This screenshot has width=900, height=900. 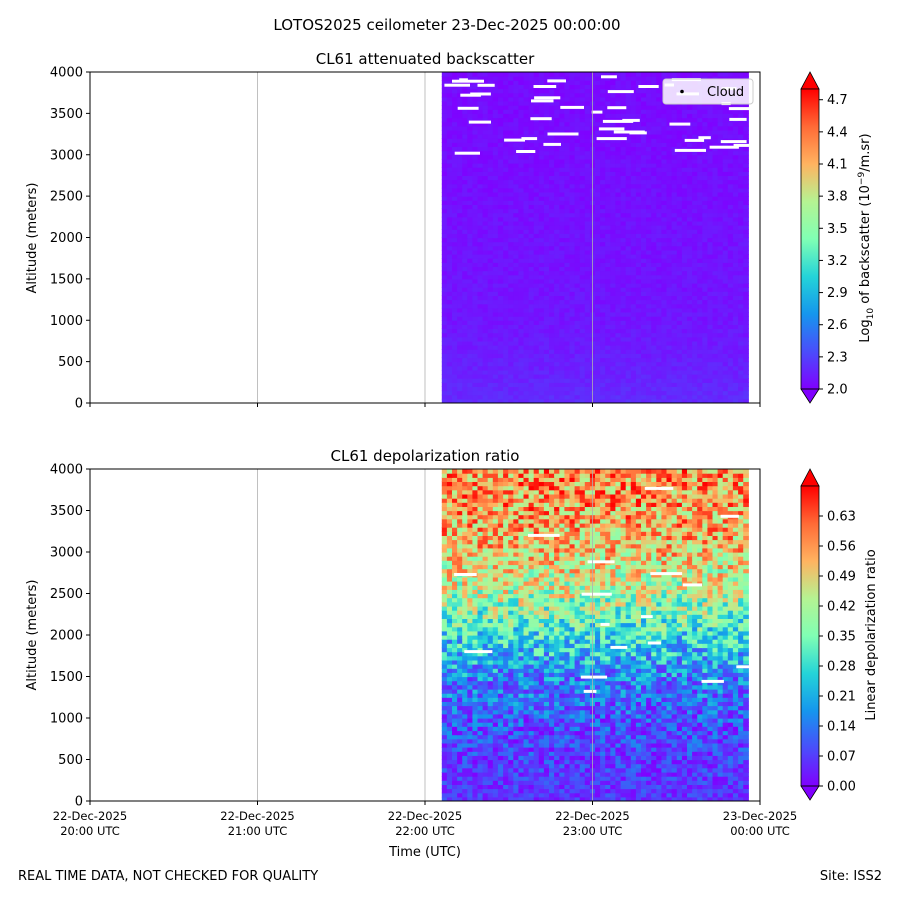 What do you see at coordinates (631, 120) in the screenshot?
I see `cloud-flag` at bounding box center [631, 120].